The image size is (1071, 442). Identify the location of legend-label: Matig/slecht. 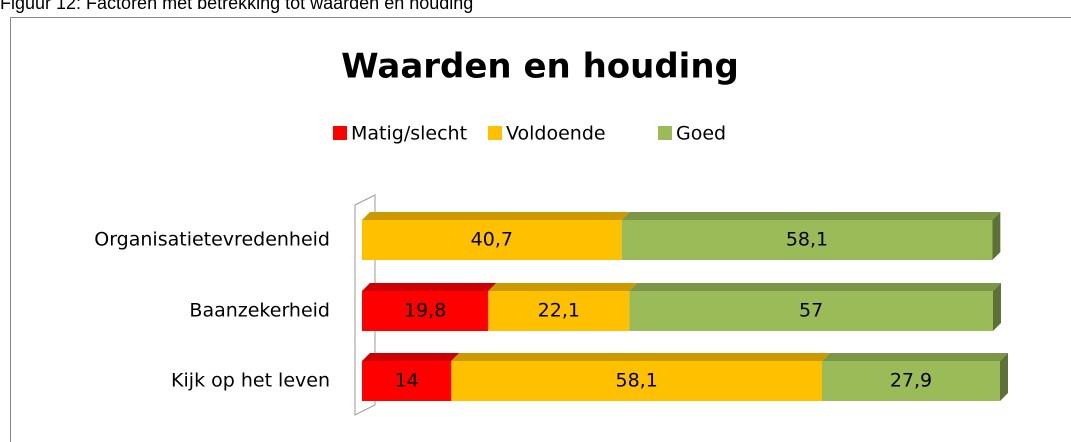
(409, 134).